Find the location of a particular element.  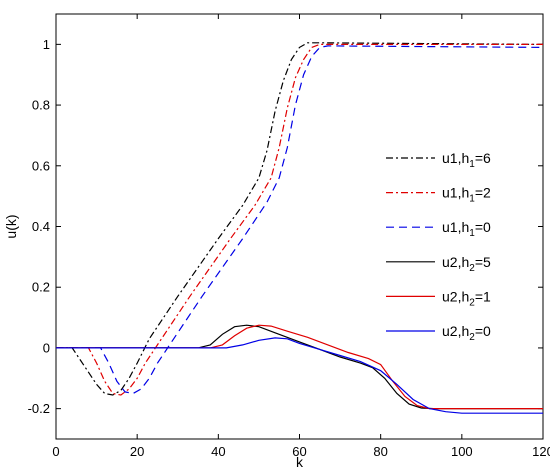

legend-label: u2,h2=1 is located at coordinates (466, 298).